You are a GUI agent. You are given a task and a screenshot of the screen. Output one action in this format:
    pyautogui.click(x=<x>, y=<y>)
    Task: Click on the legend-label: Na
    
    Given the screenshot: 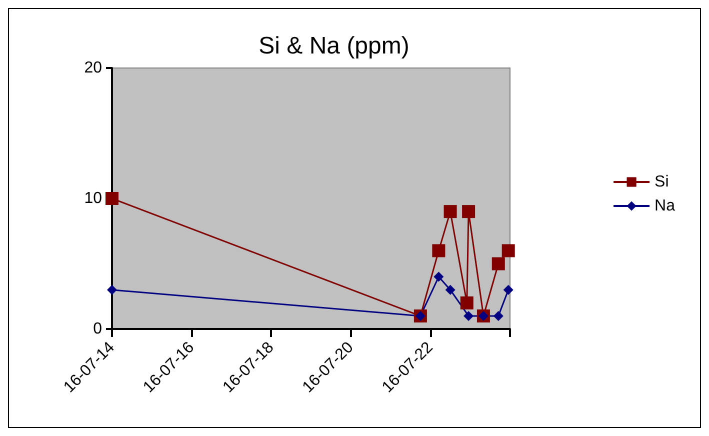 What is the action you would take?
    pyautogui.click(x=665, y=206)
    